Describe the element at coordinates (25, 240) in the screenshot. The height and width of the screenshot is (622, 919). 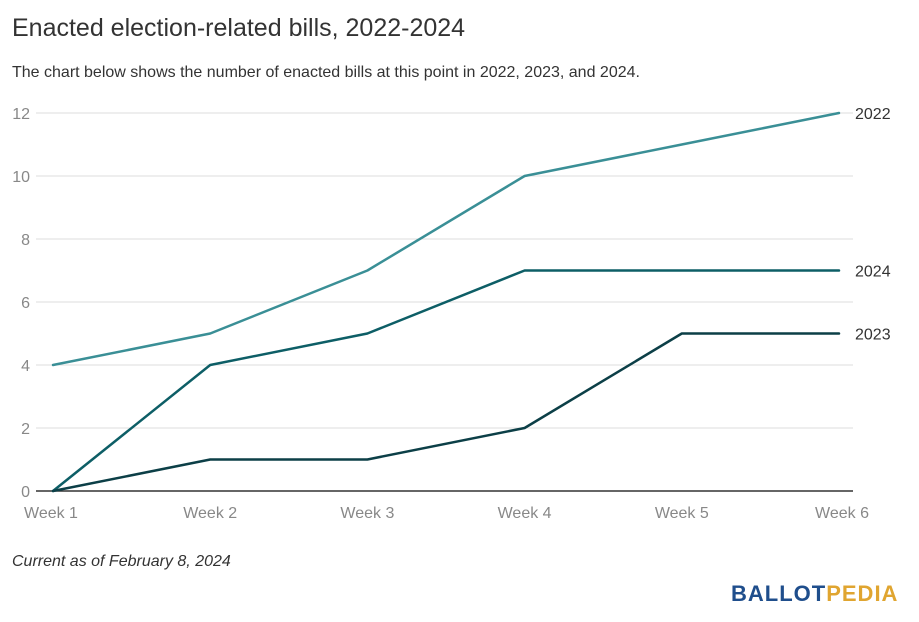
I see `y-tick-label: 8` at that location.